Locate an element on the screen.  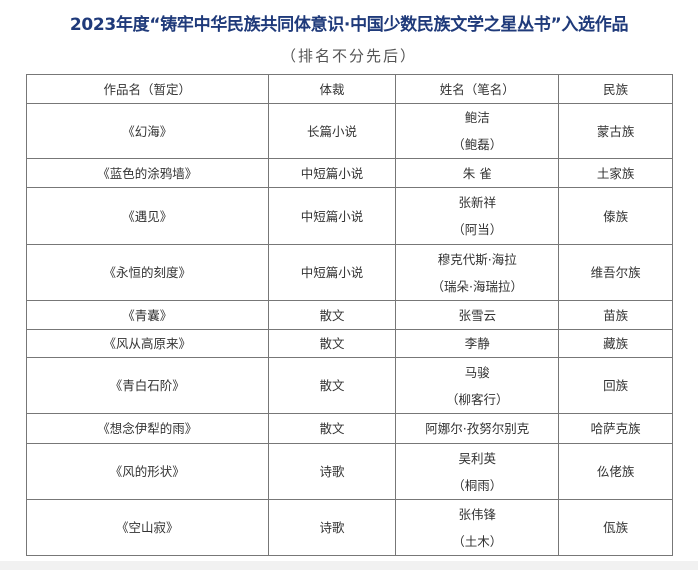
author-pen-name: （阿当） is located at coordinates (477, 229).